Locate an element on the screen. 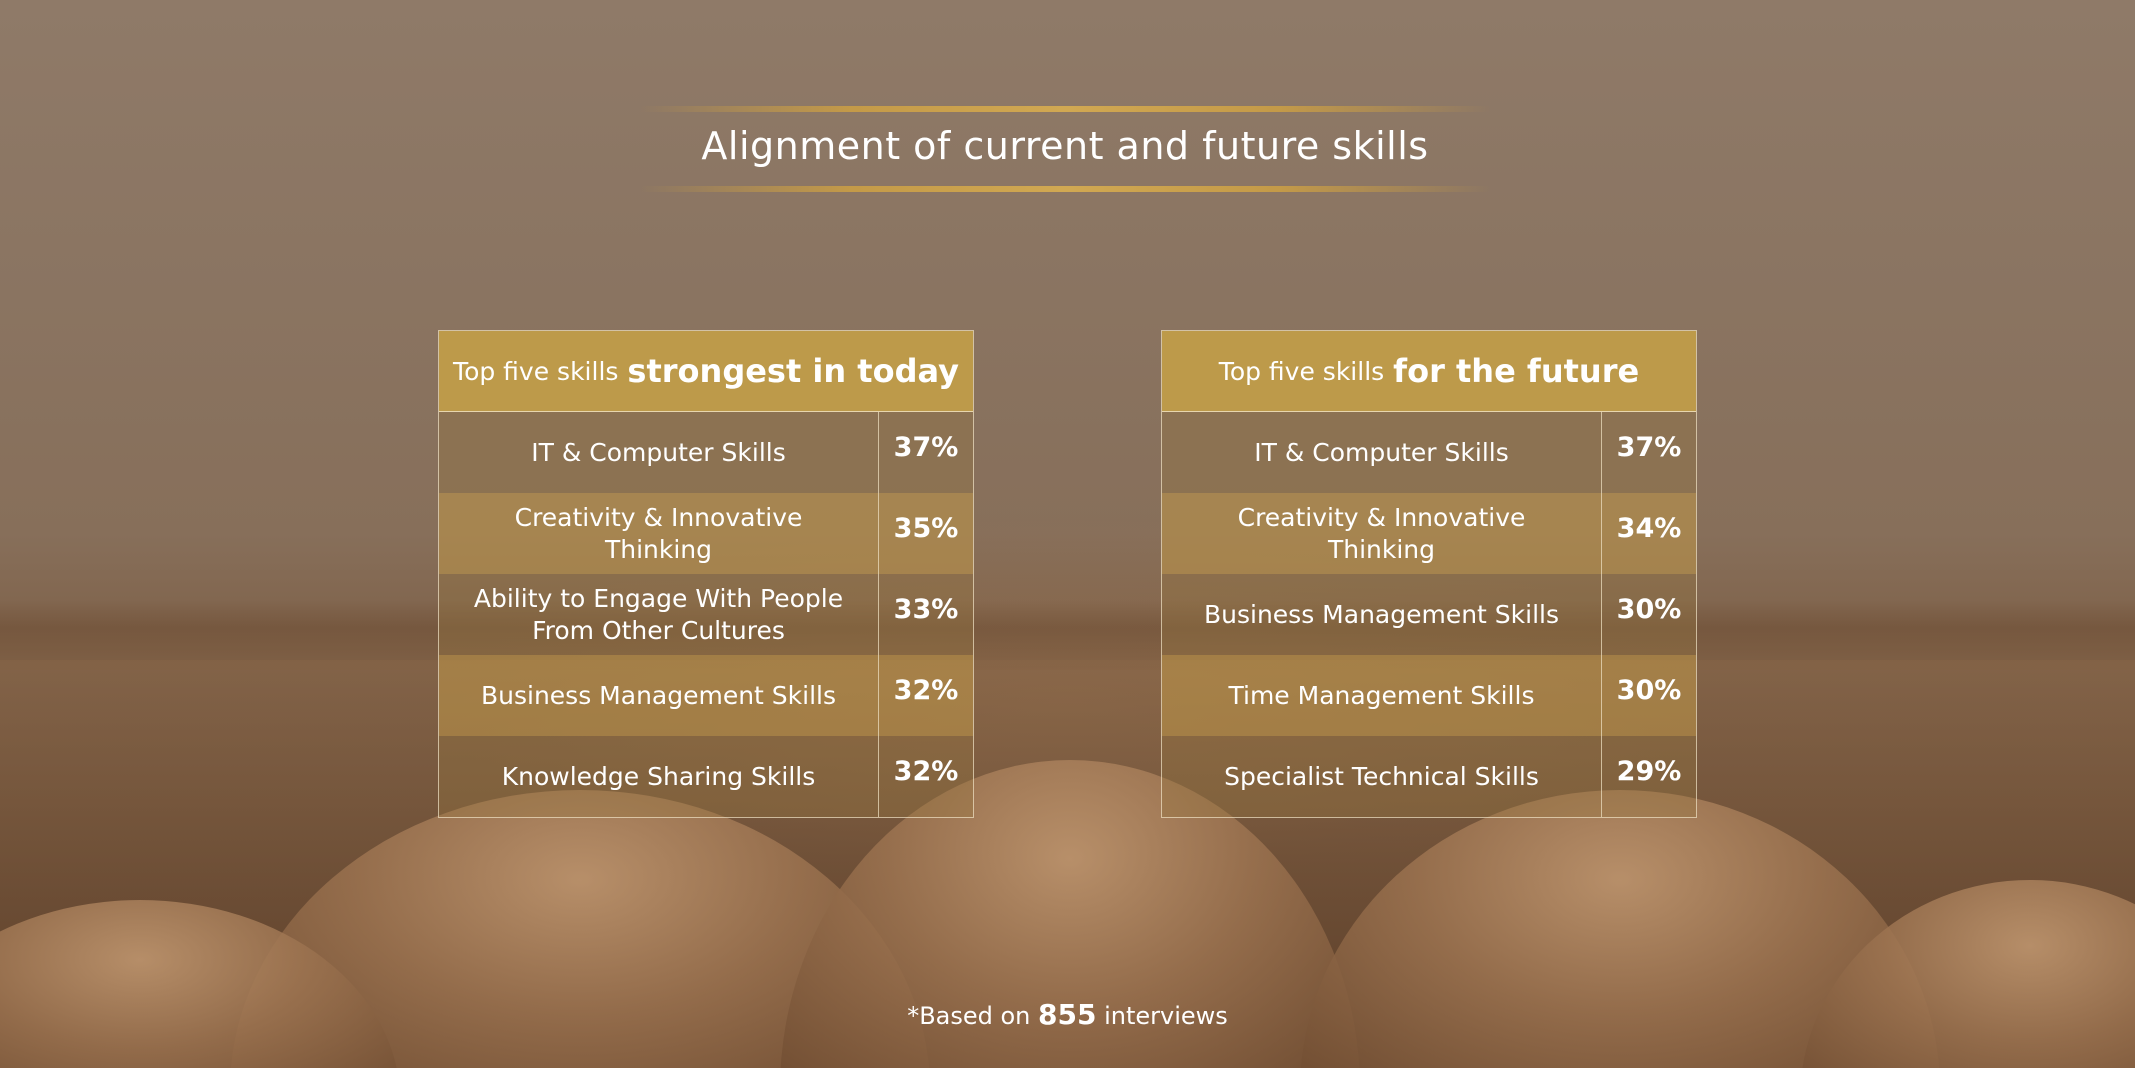 This screenshot has height=1068, width=2135. page-title: Alignment of current and future skills is located at coordinates (1065, 146).